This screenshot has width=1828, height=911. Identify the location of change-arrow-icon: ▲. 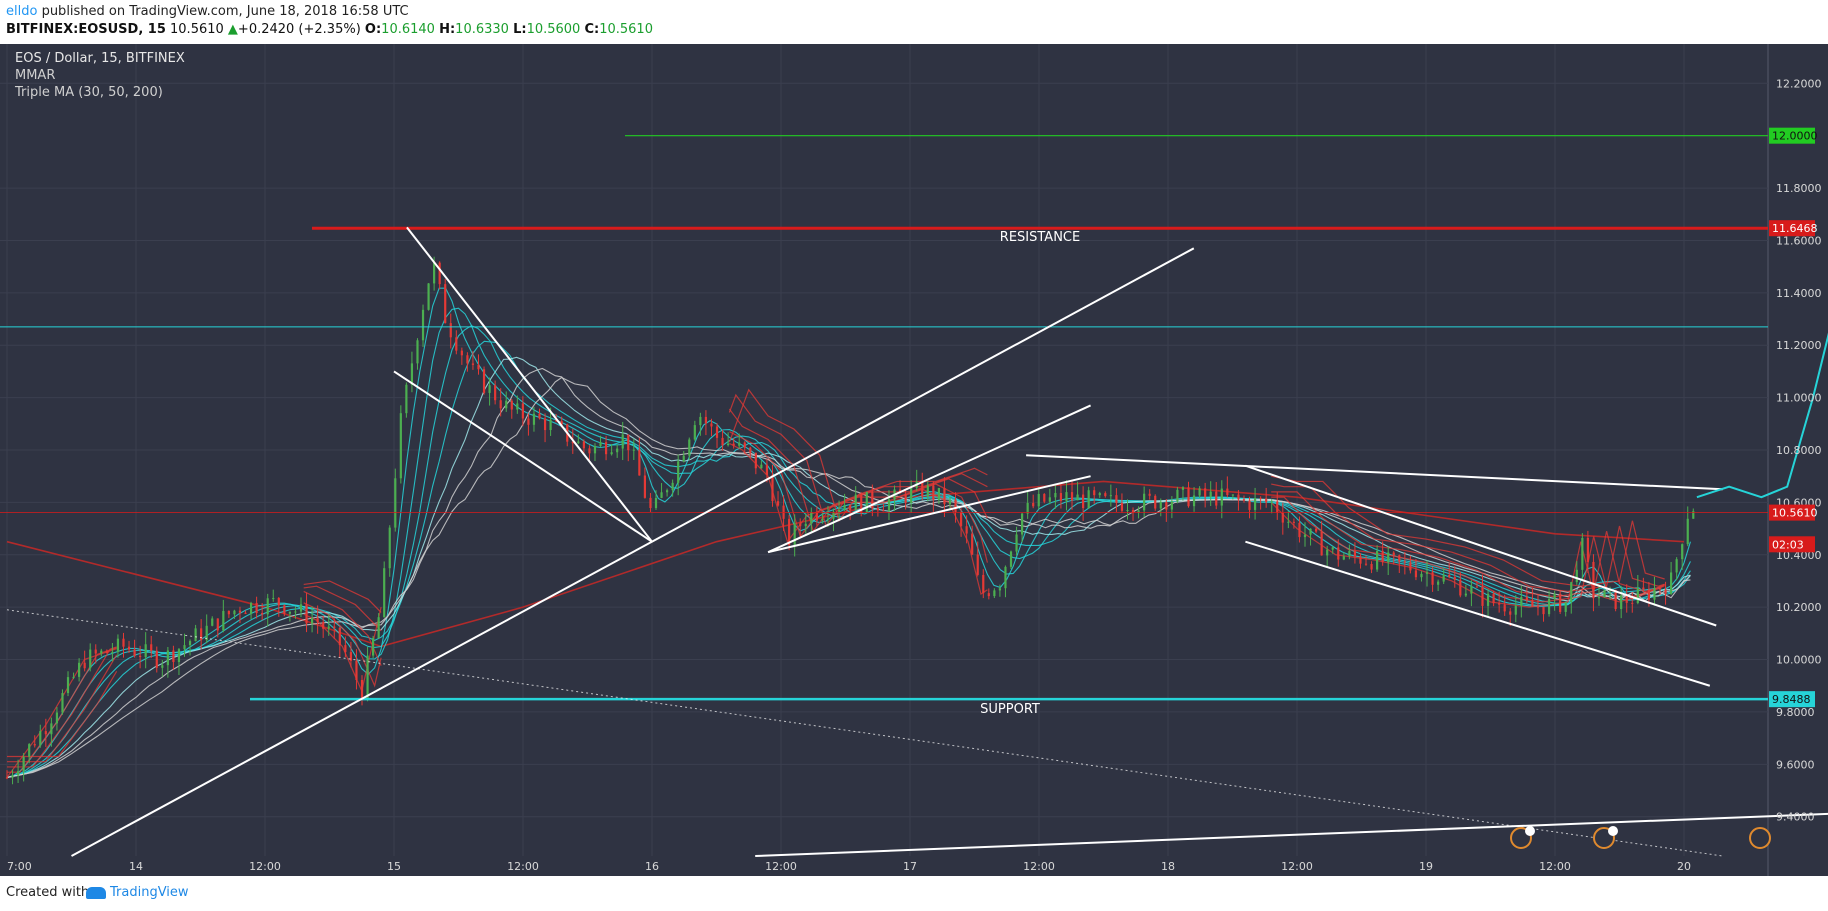
(232, 29).